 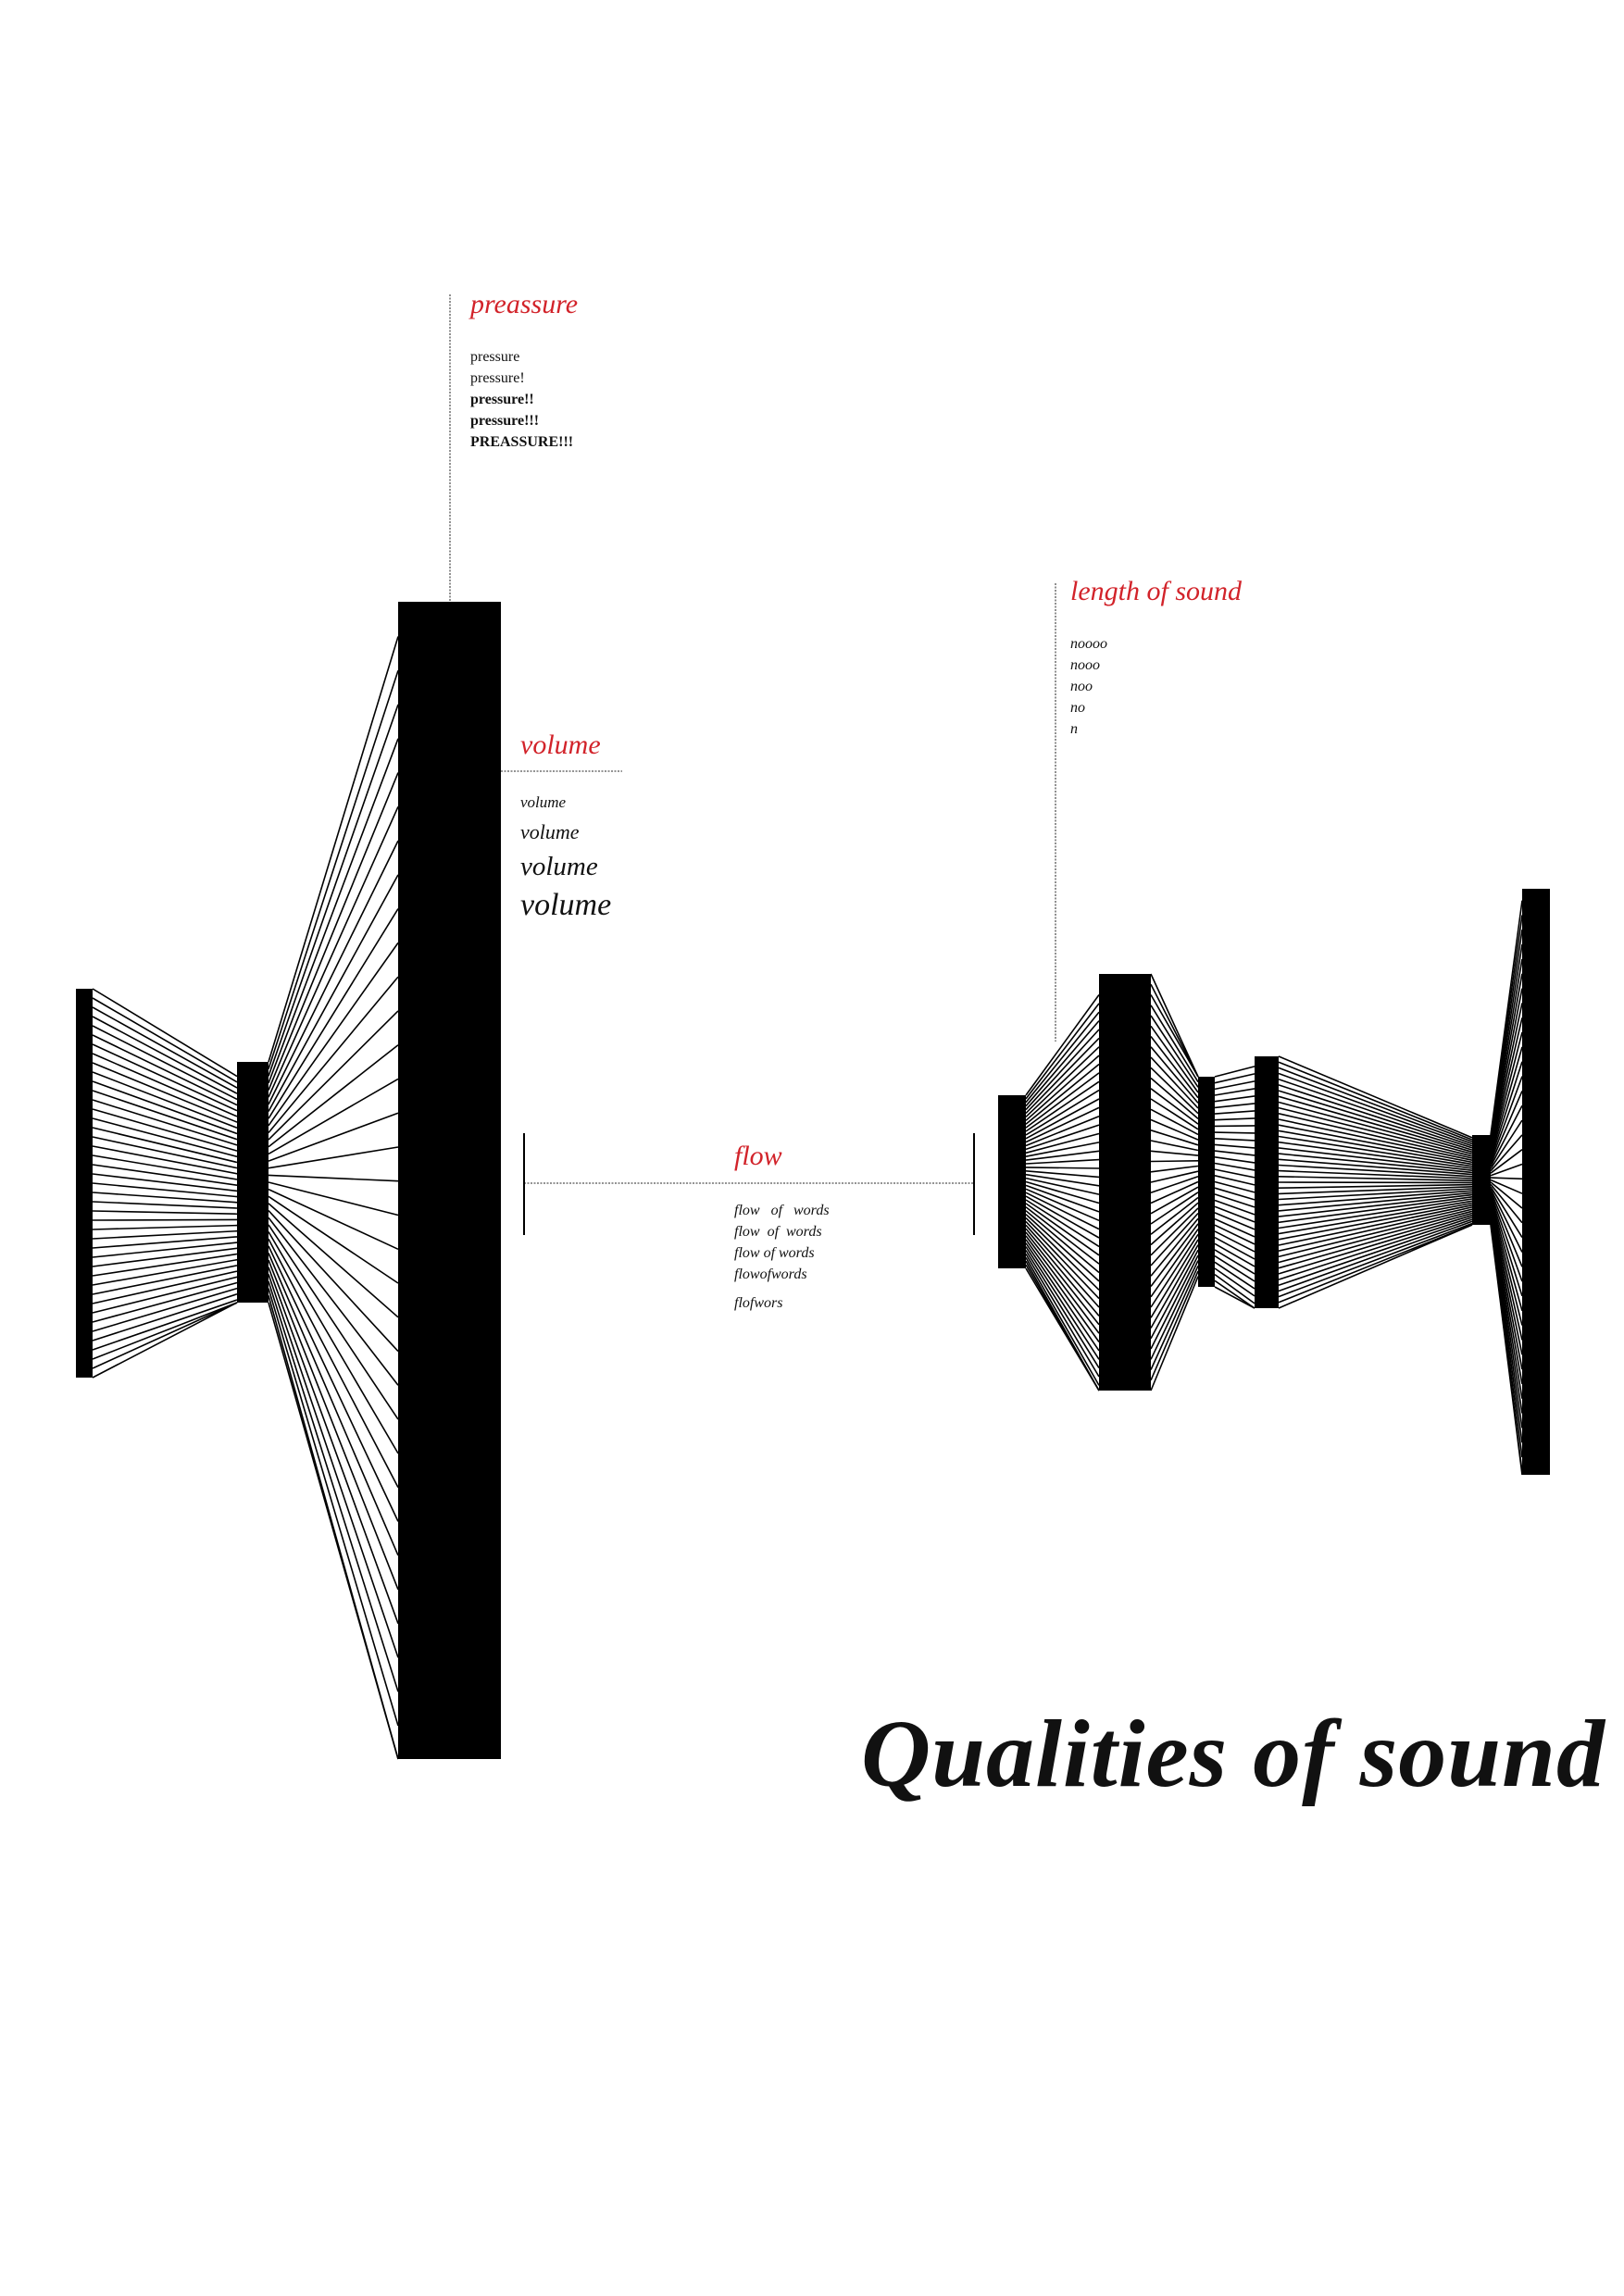 I want to click on length-line-4: no, so click(x=1077, y=708).